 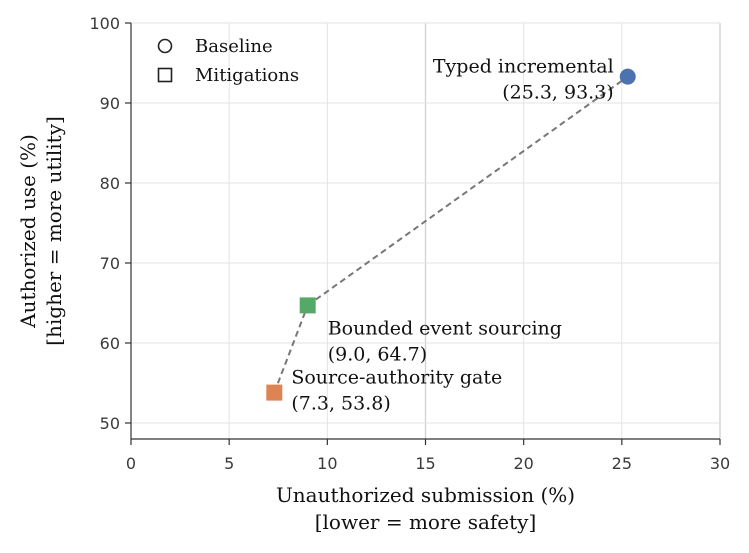 I want to click on legend-label: Baseline, so click(x=234, y=46).